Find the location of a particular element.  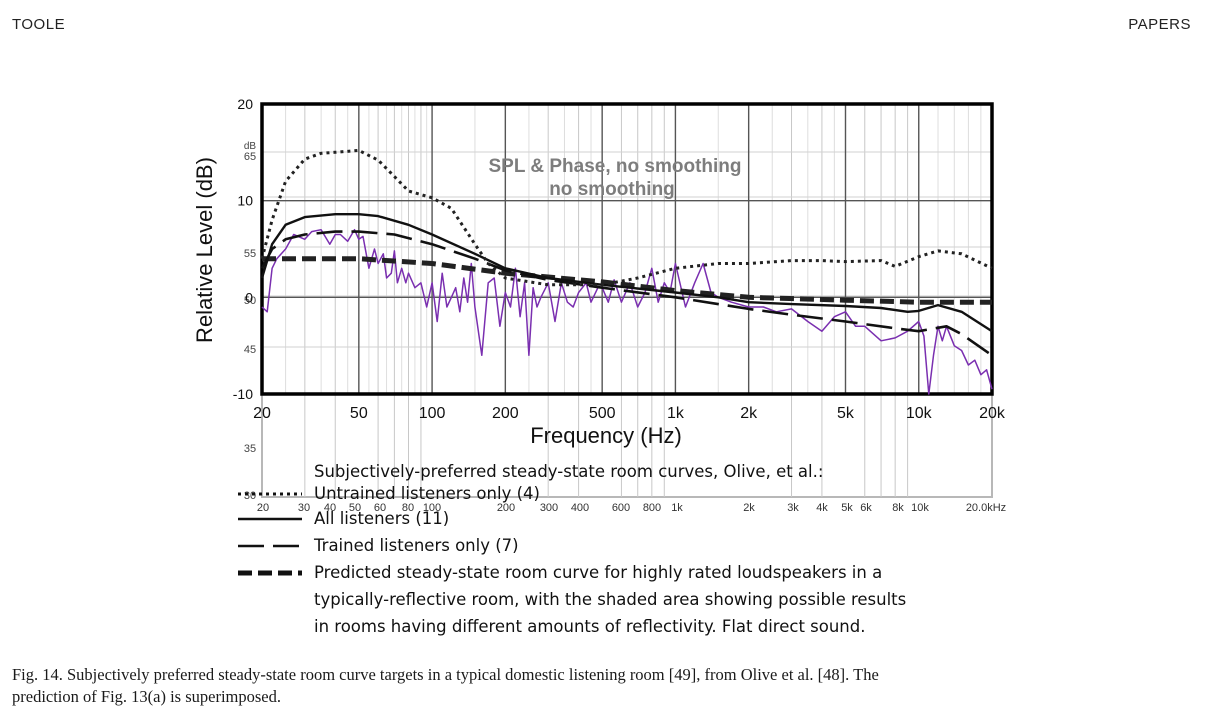

inset-y-unit: dB is located at coordinates (250, 146).